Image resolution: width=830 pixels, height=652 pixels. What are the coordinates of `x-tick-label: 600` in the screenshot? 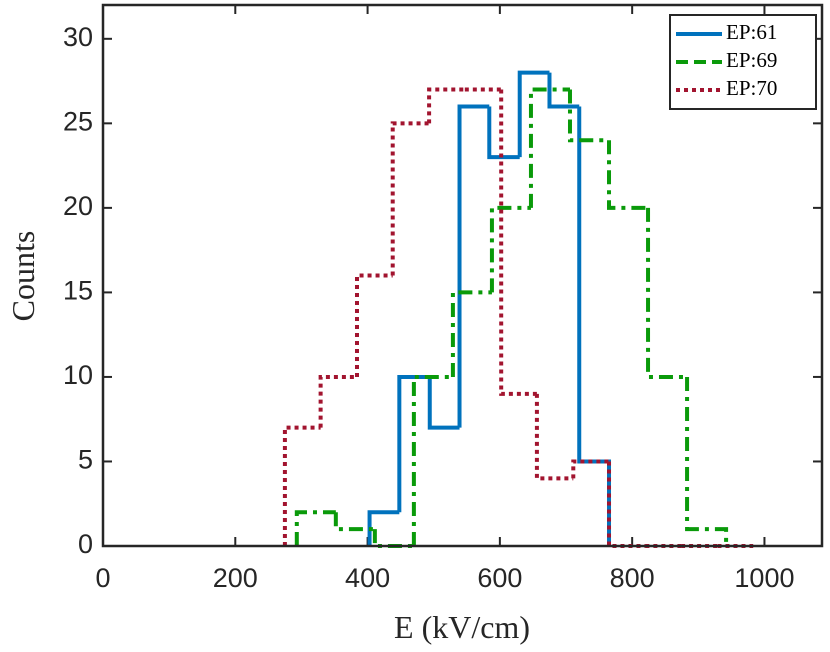 It's located at (499, 578).